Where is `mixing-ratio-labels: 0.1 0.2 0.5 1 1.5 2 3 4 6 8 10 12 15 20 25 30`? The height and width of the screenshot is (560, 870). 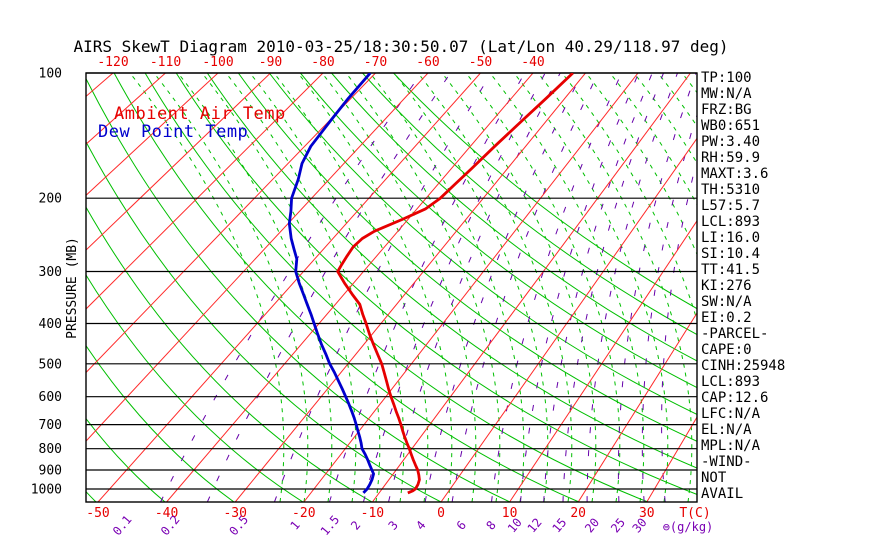 mixing-ratio-labels: 0.1 0.2 0.5 1 1.5 2 3 4 6 8 10 12 15 20 25 30 is located at coordinates (380, 526).